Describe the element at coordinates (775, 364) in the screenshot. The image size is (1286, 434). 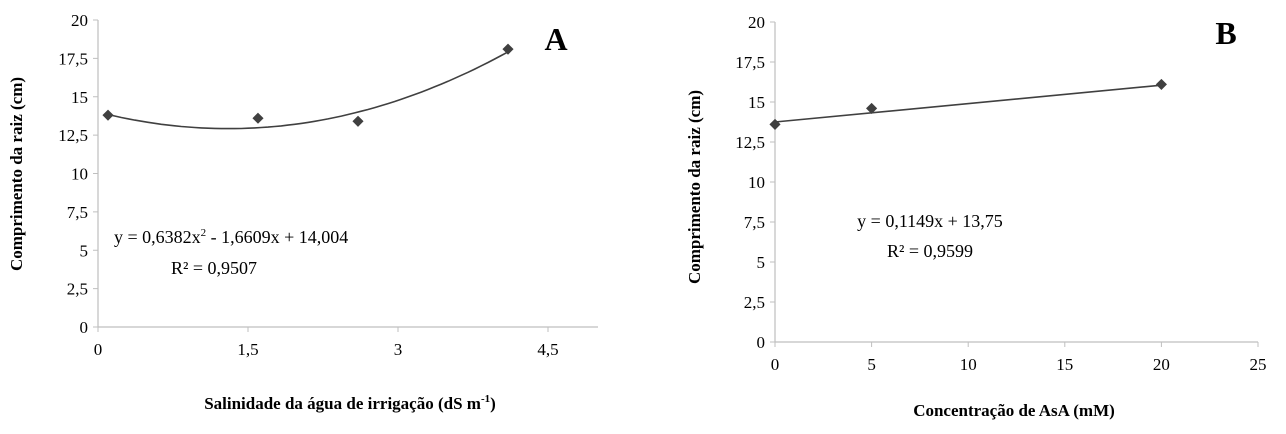
I see `chart-b-x-tick-label: 0` at that location.